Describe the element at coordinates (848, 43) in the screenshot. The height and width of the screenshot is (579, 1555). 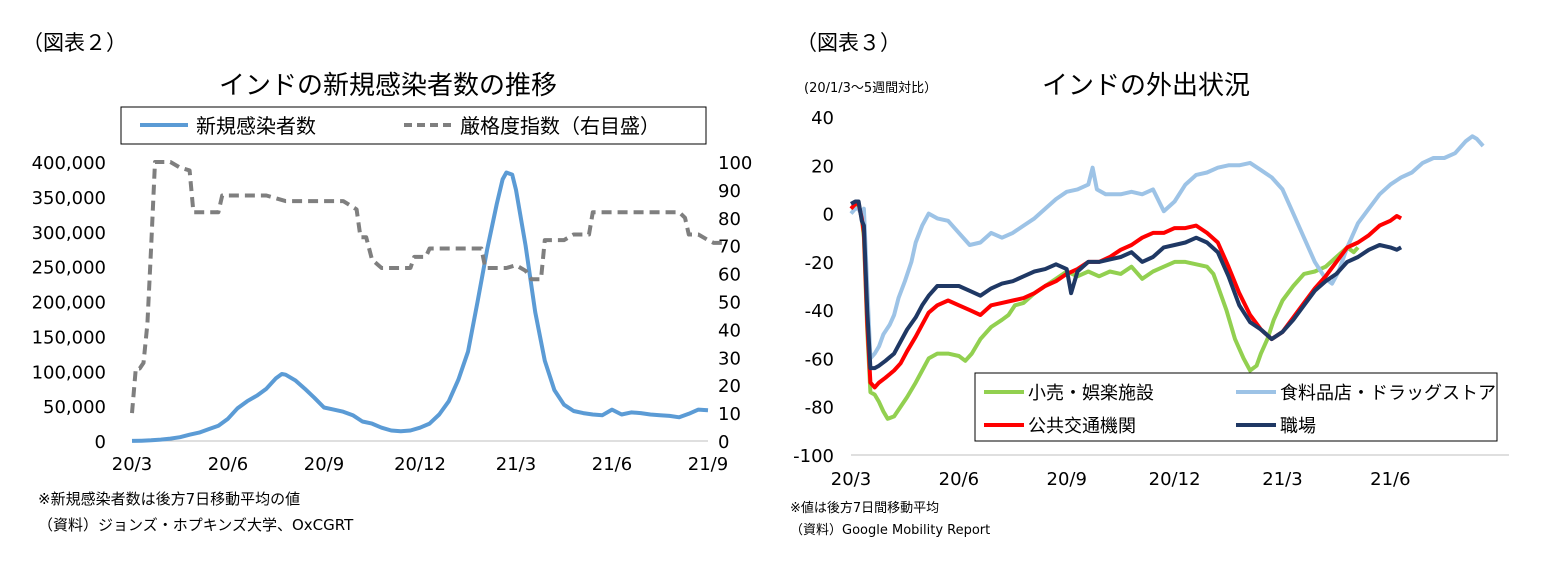
I see `figure-label-3: （図表３）` at that location.